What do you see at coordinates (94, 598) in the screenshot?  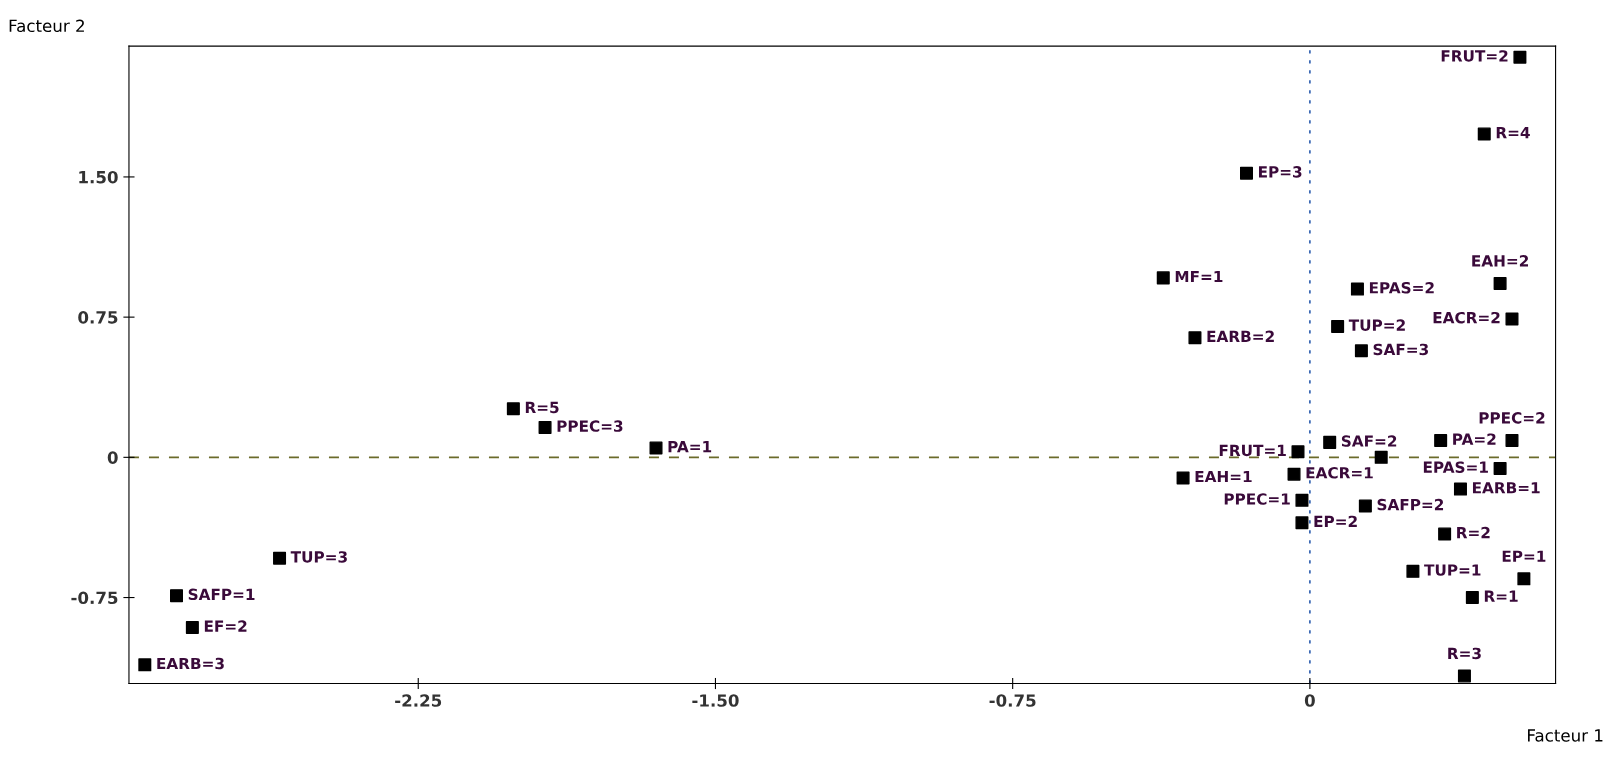 I see `y-tick-label: -0.75` at bounding box center [94, 598].